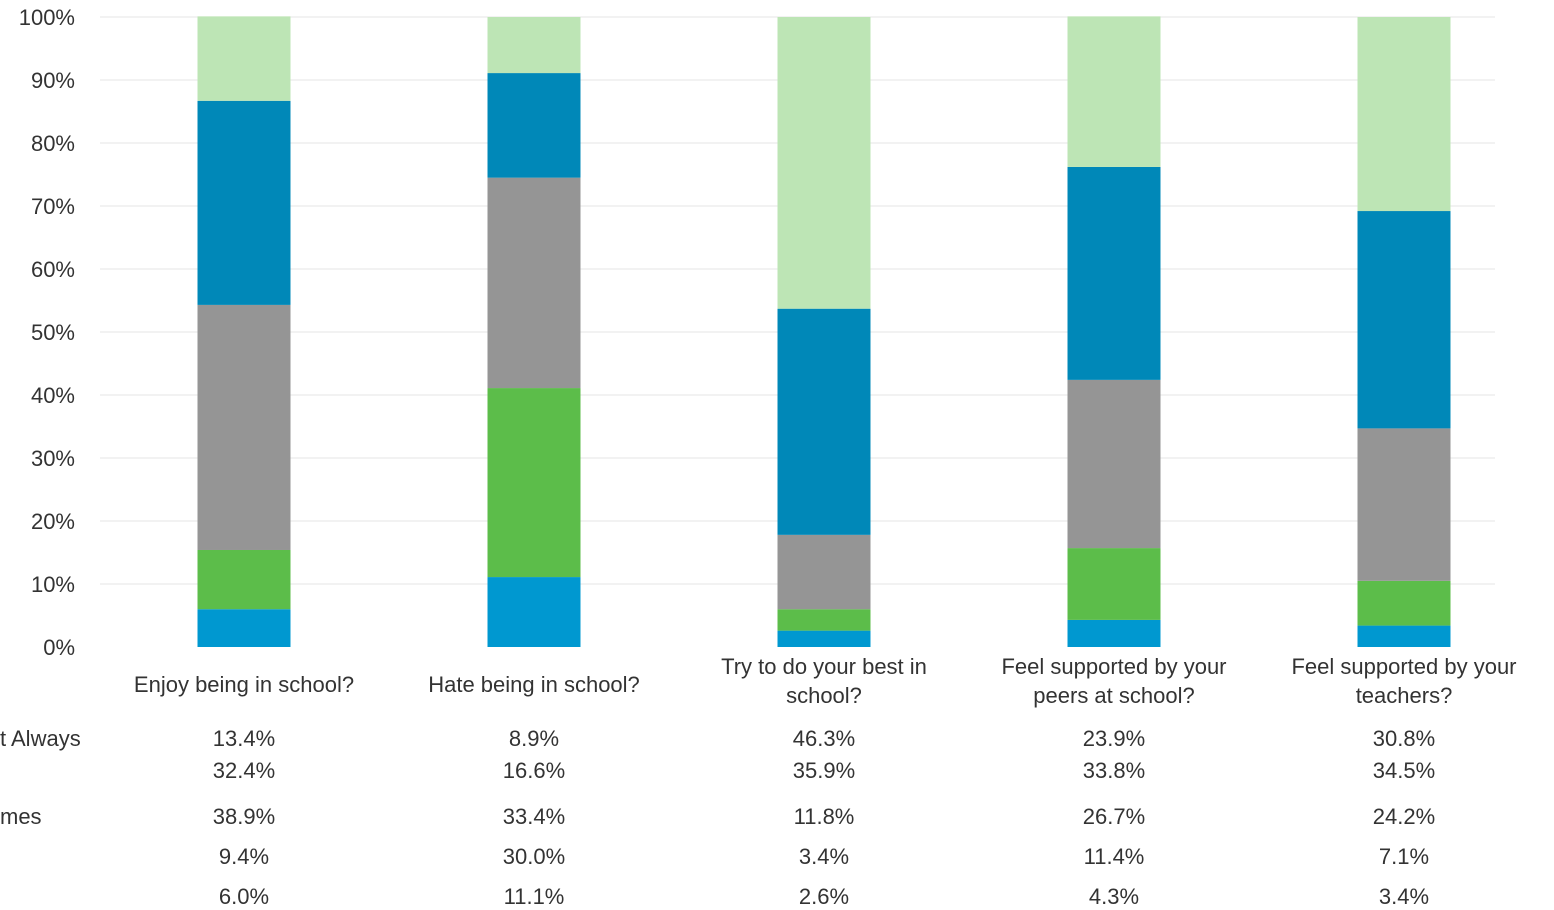 The image size is (1554, 910). What do you see at coordinates (53, 458) in the screenshot?
I see `y-tick-label: 30%` at bounding box center [53, 458].